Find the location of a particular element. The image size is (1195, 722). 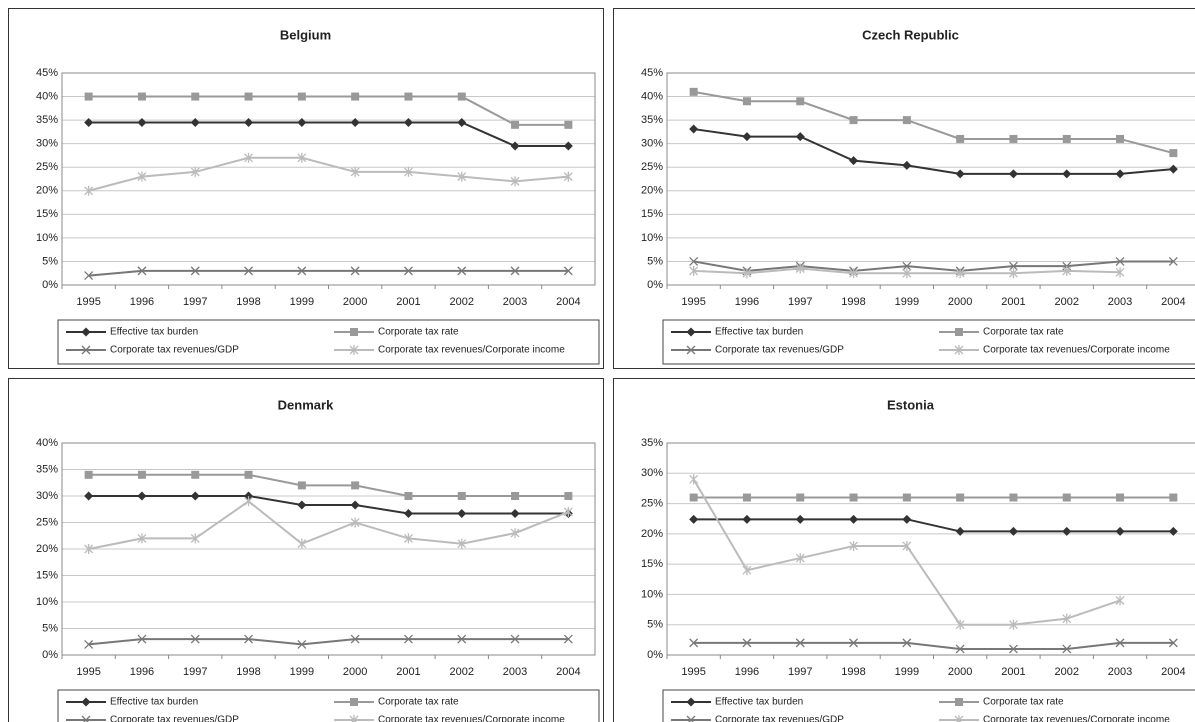

y-tick-label: 0% is located at coordinates (655, 285).